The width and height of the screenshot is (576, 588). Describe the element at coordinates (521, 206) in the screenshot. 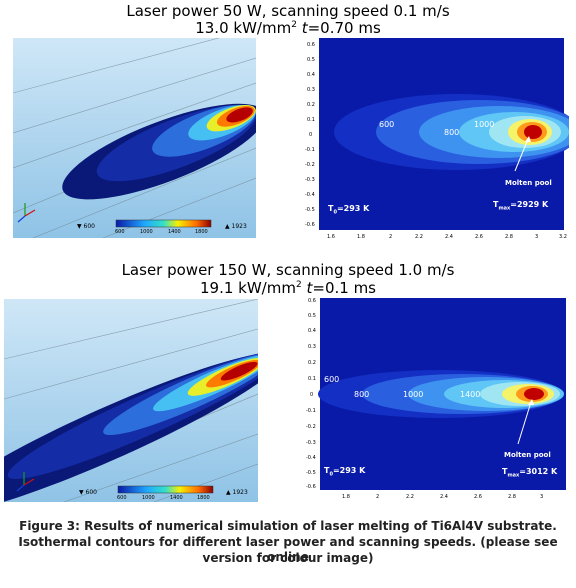

I see `top-tmax-label: Tmax=2929 K` at that location.